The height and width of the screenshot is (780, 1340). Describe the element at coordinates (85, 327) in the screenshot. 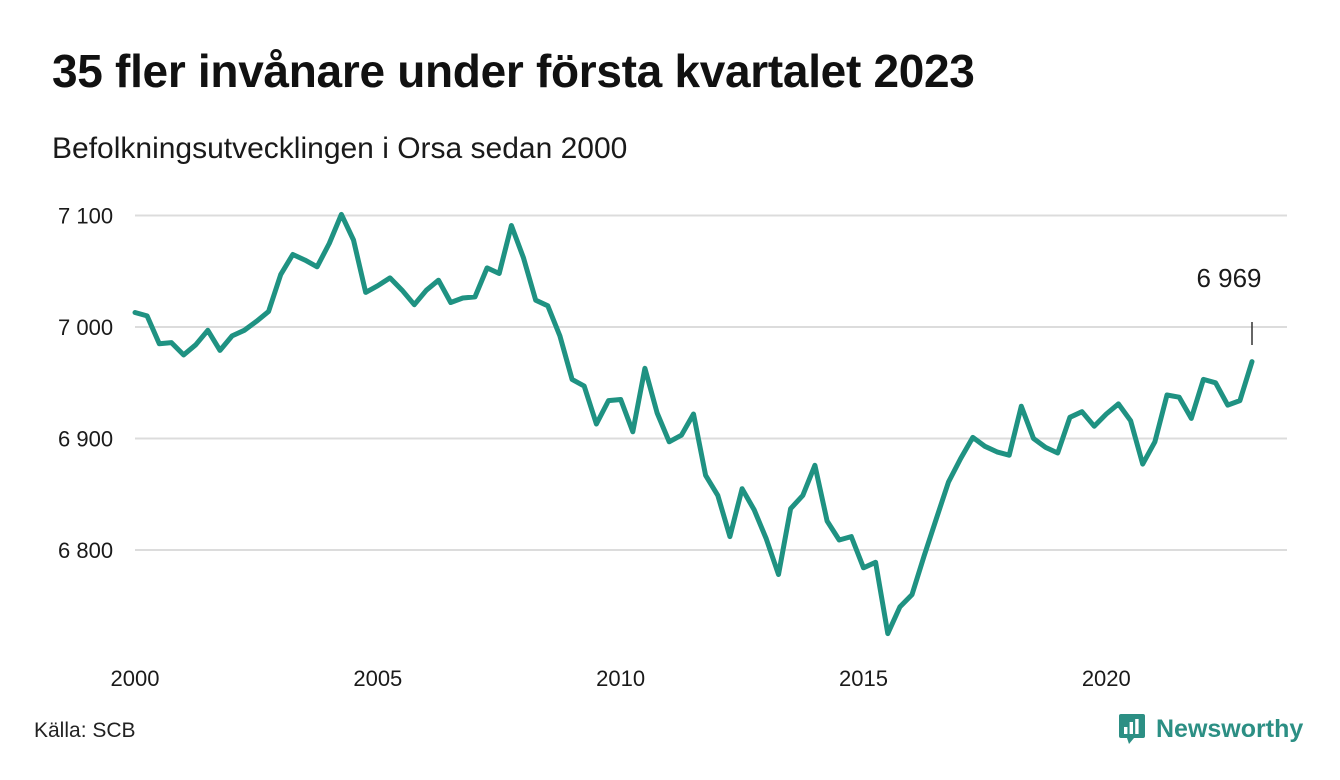

I see `y-tick-label: 7 000` at that location.